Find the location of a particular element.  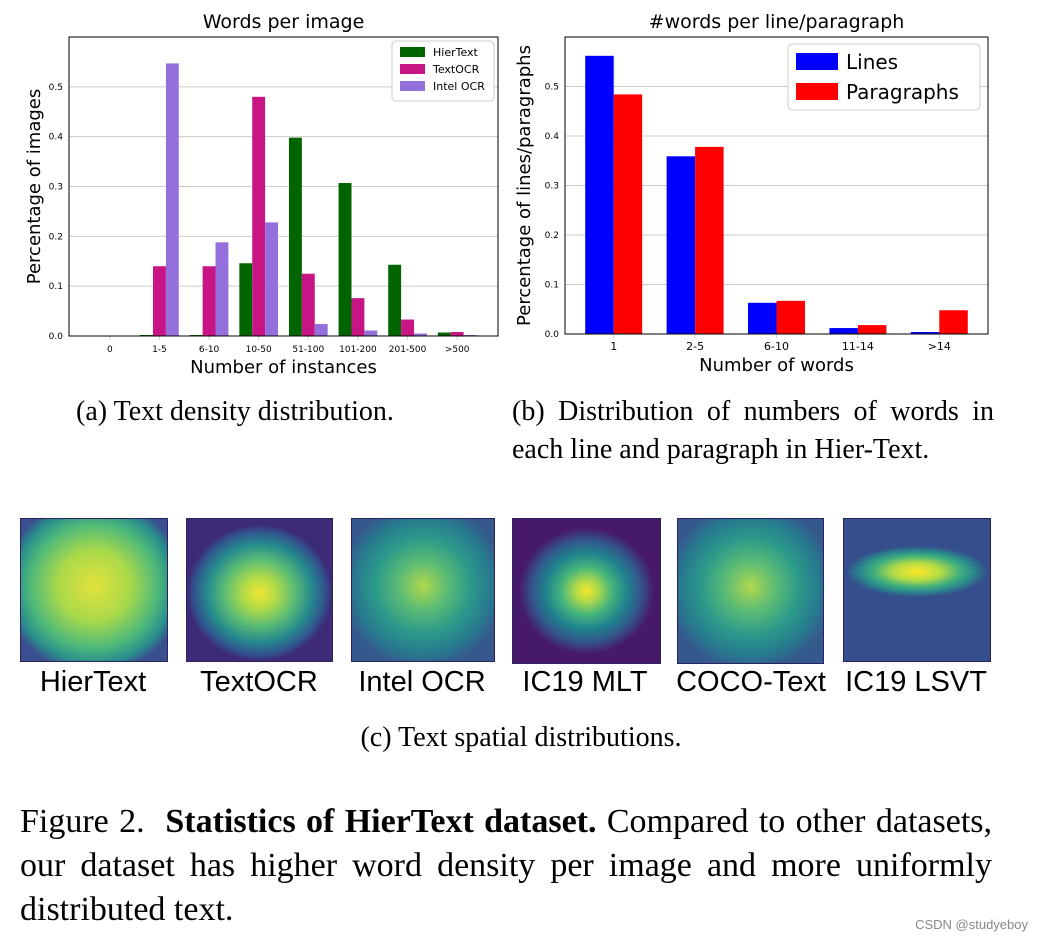

legend-label: Lines is located at coordinates (872, 62).